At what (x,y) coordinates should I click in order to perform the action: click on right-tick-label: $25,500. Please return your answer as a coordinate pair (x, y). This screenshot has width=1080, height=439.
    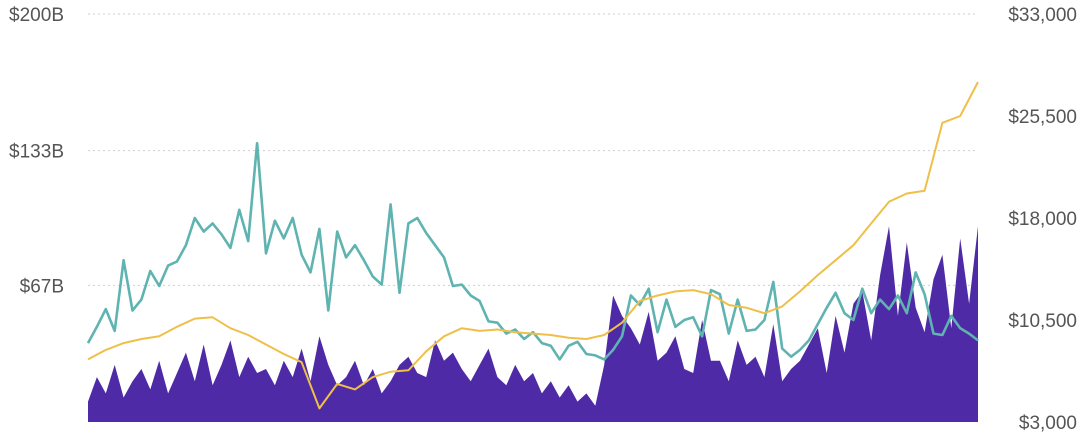
    Looking at the image, I should click on (1042, 117).